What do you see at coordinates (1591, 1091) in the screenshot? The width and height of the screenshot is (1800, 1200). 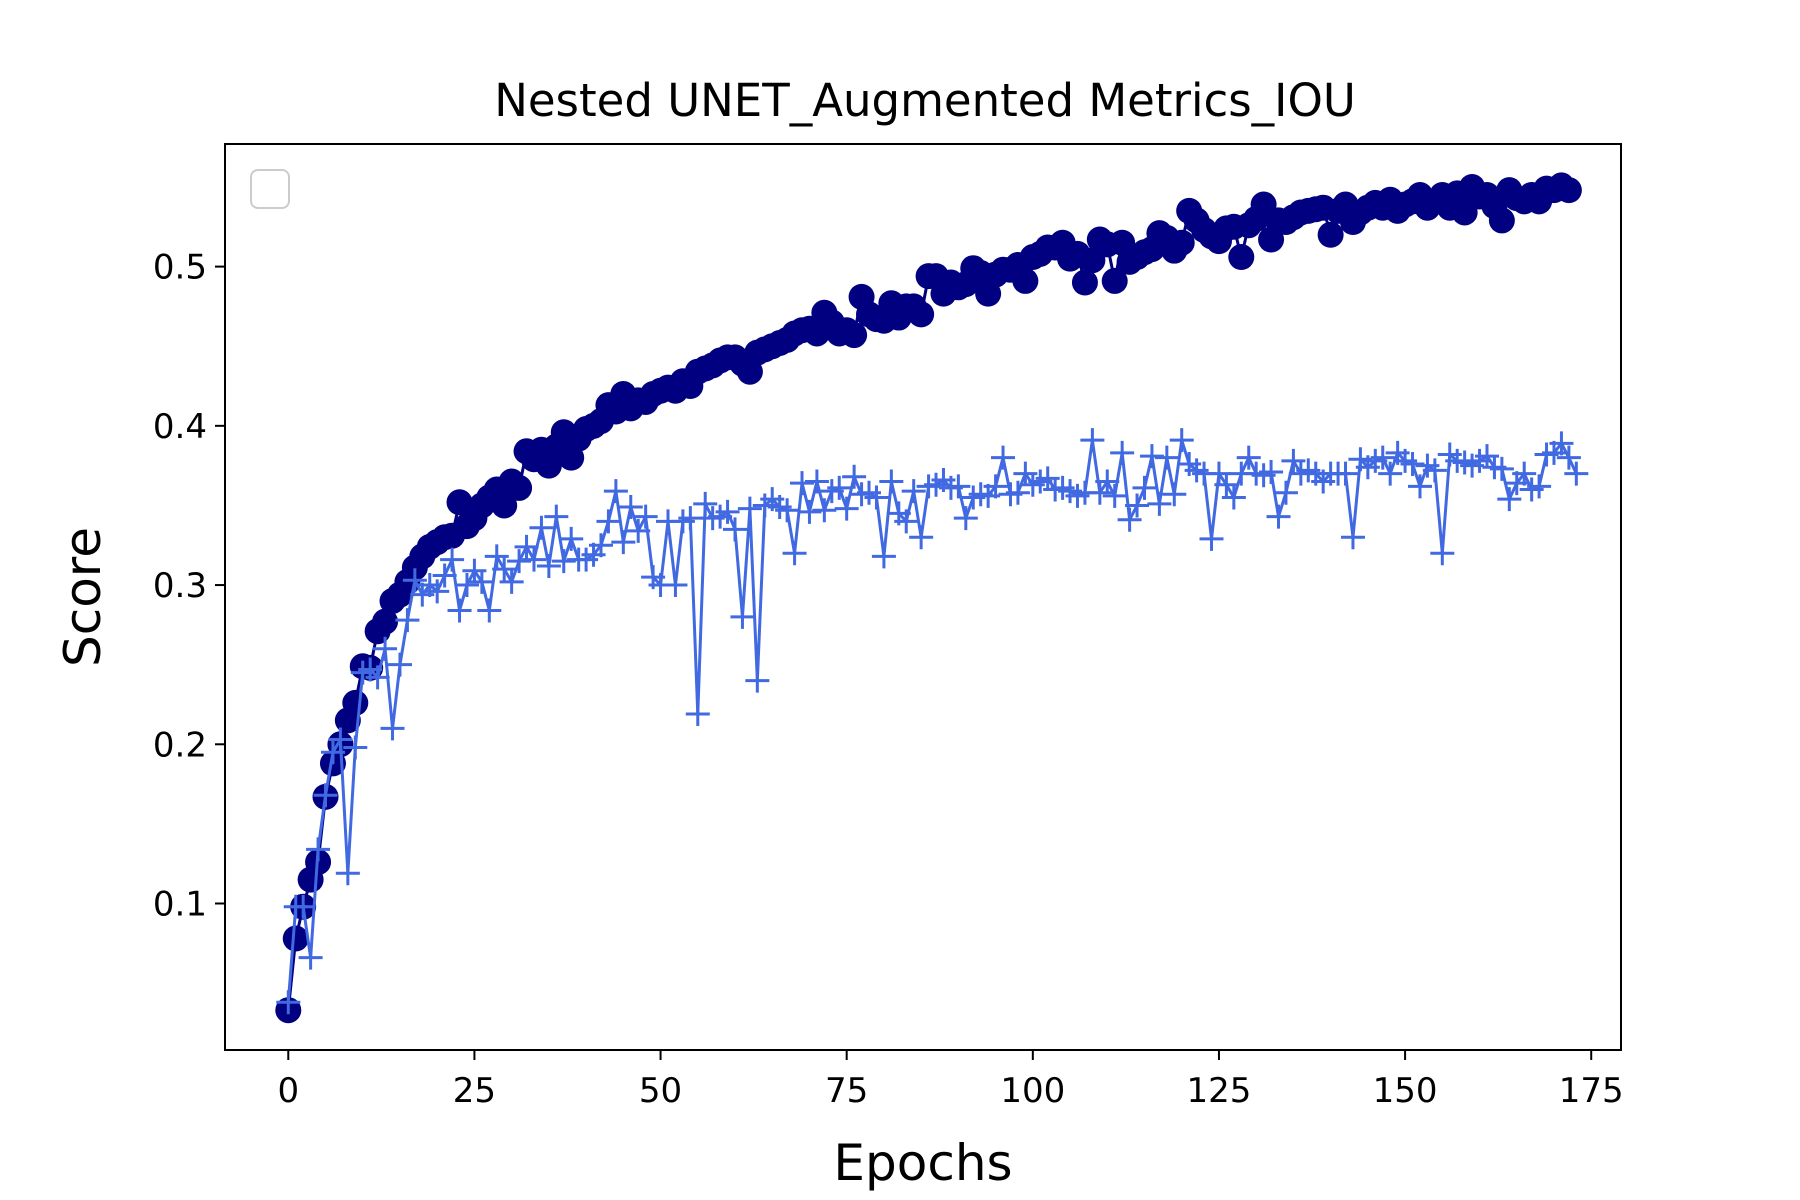 I see `x-tick-label: 175` at bounding box center [1591, 1091].